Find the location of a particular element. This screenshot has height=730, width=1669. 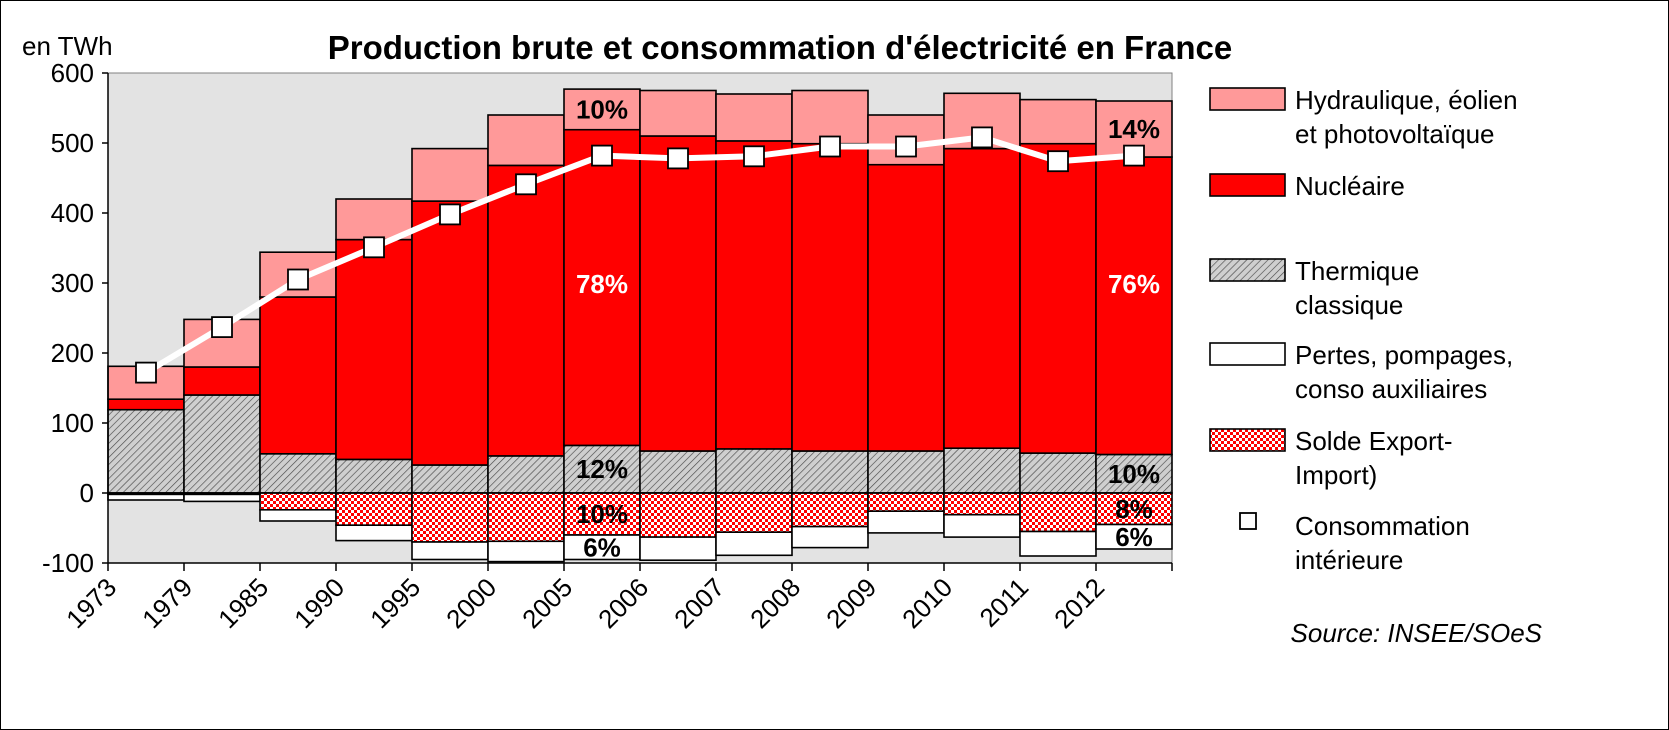

legend-label-export: Import) is located at coordinates (1336, 475).